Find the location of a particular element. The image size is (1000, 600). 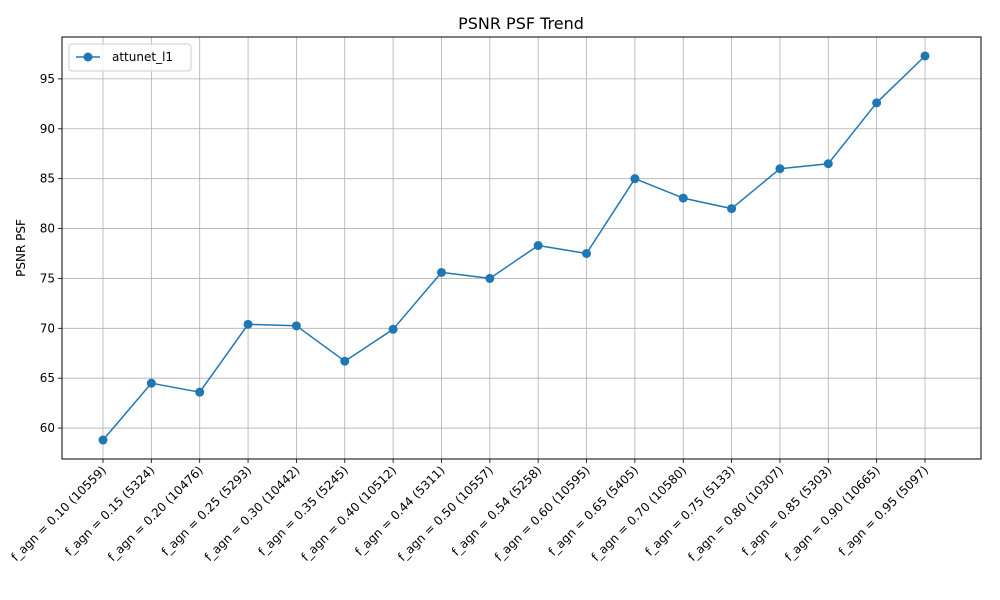

chart-title: PSNR PSF Trend is located at coordinates (521, 23).